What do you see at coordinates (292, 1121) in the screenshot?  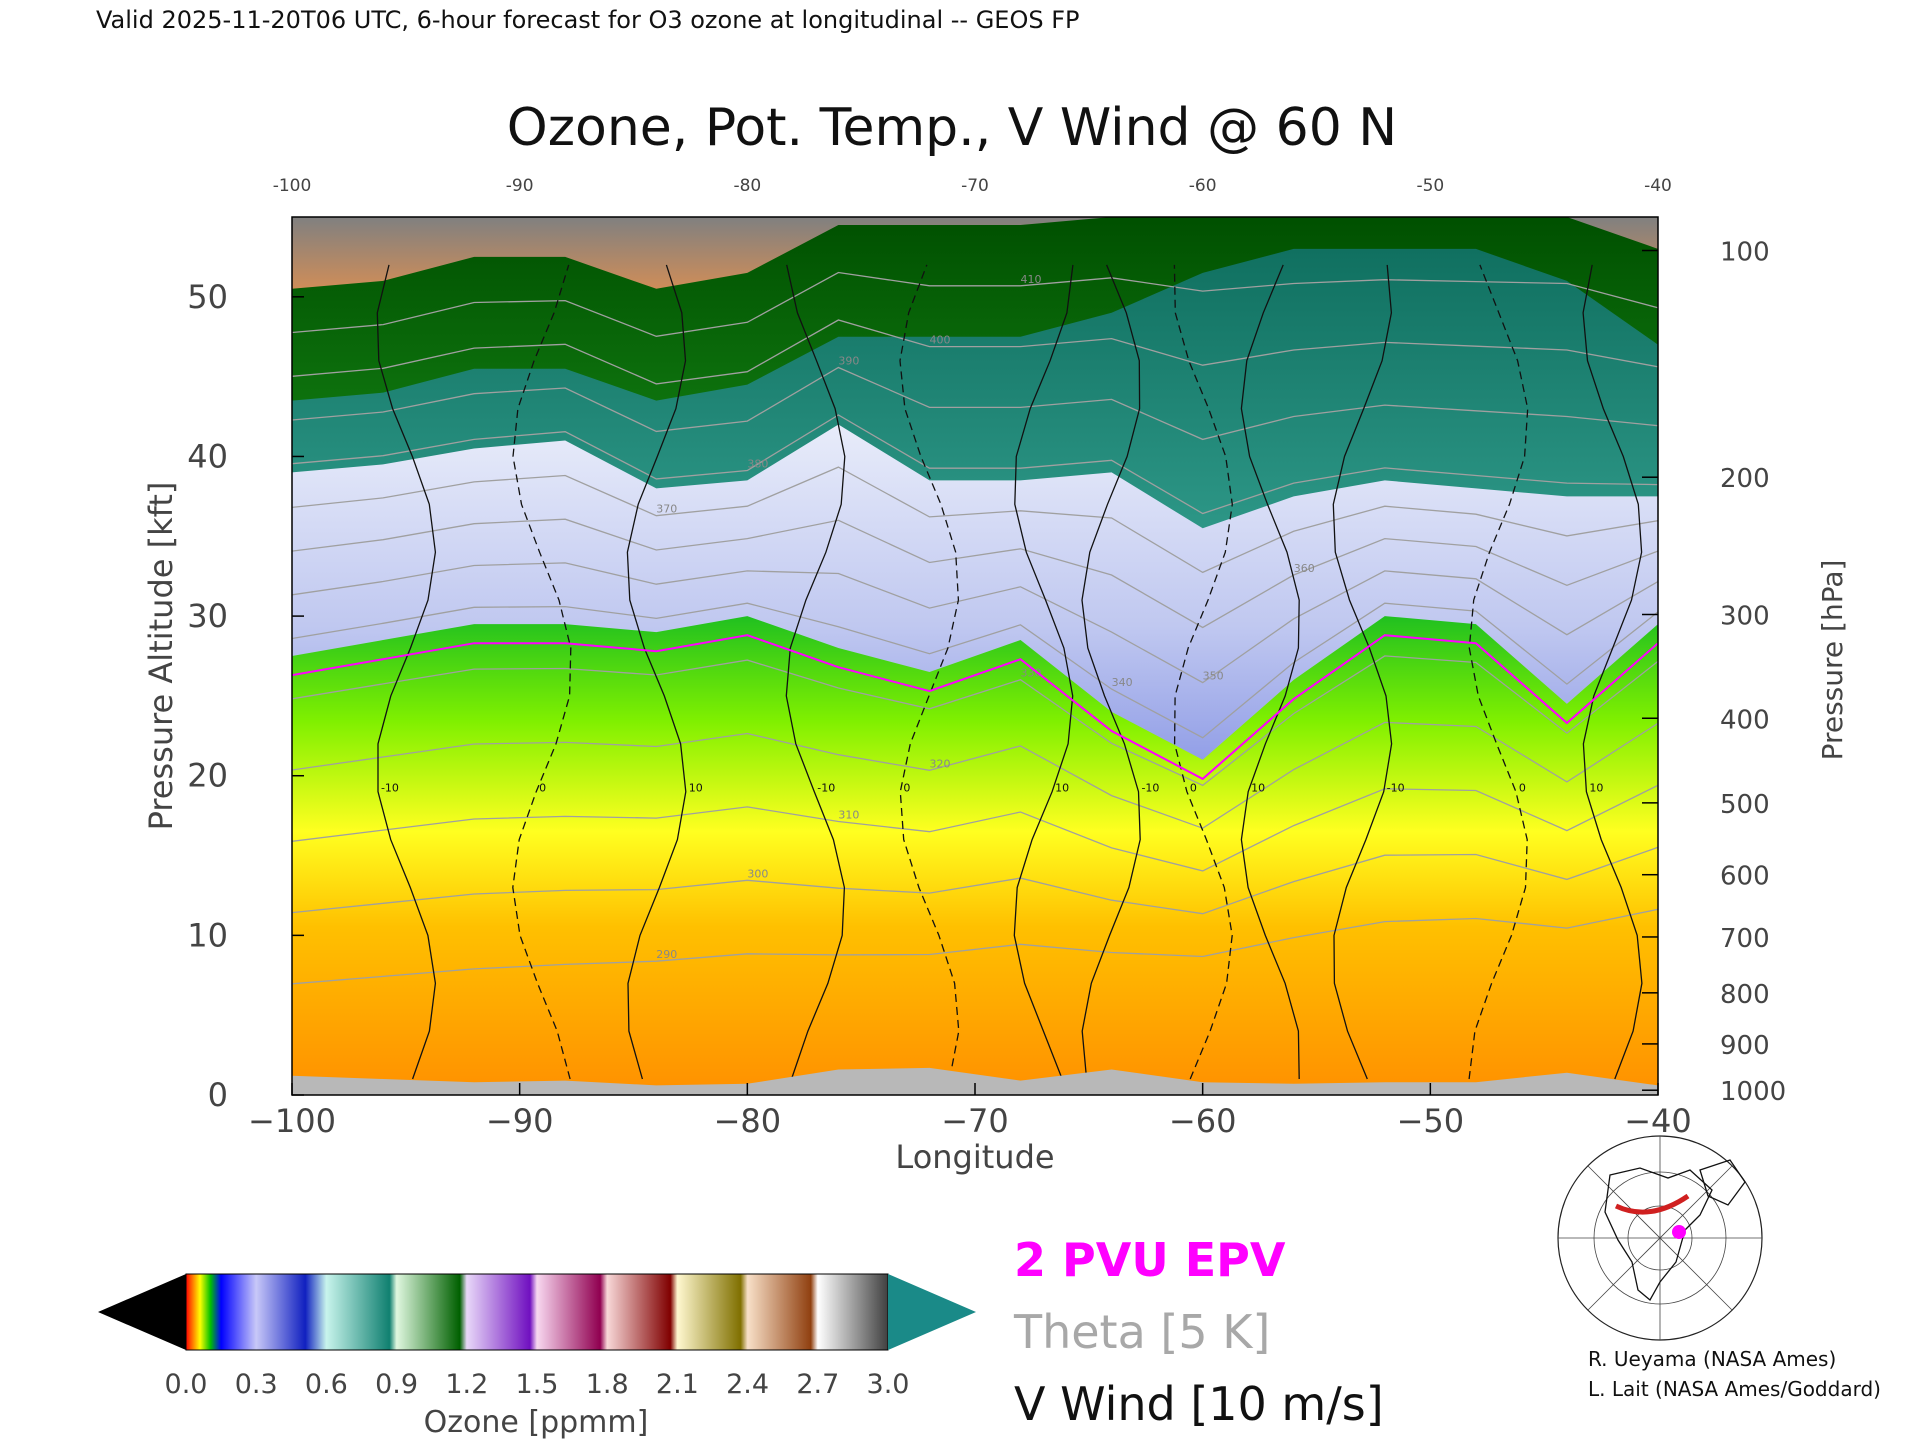 I see `x-tick-label: −100` at bounding box center [292, 1121].